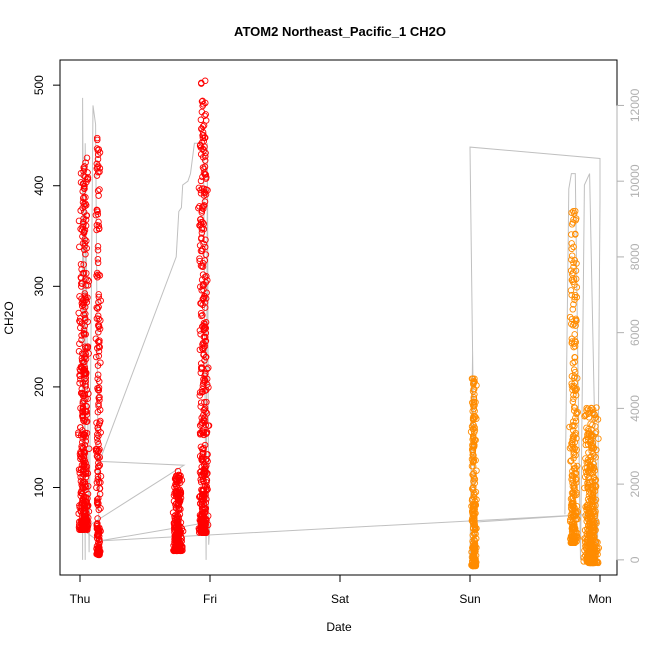  I want to click on y2-tick-label: 0, so click(635, 559).